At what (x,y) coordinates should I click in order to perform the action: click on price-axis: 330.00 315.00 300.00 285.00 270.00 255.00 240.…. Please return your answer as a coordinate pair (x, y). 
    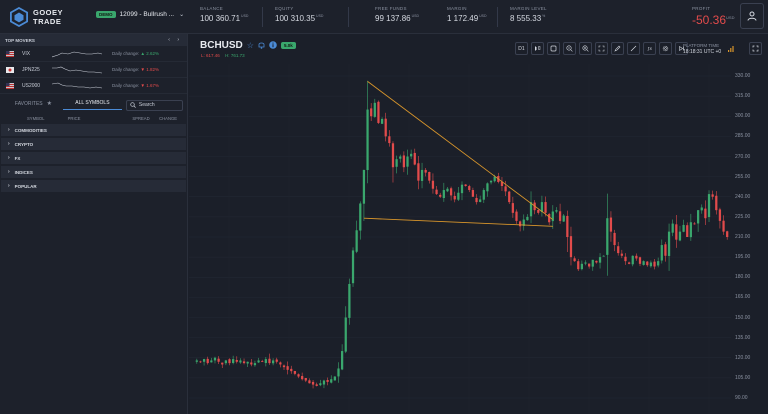
    Looking at the image, I should click on (749, 224).